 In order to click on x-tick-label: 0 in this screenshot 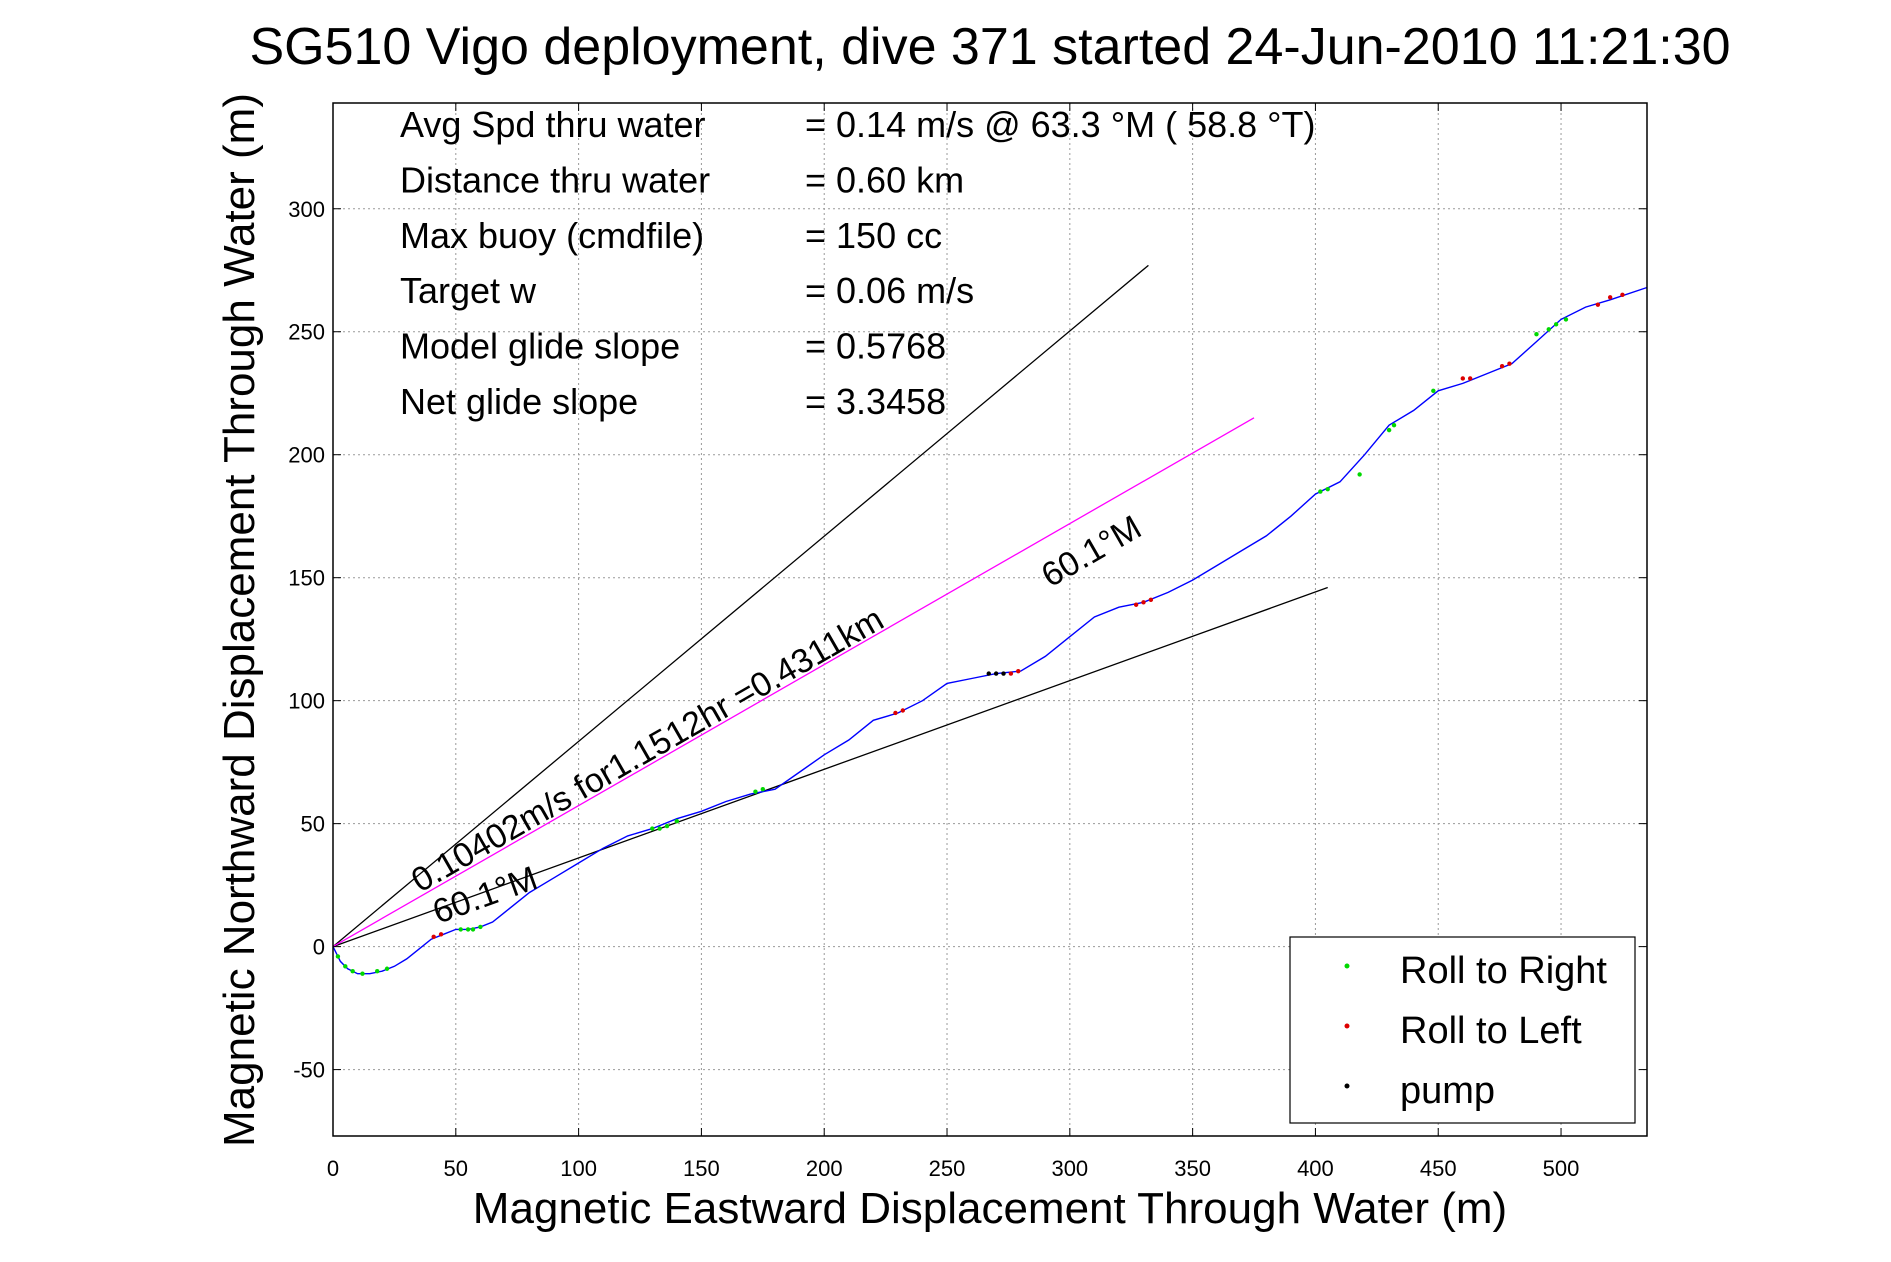, I will do `click(333, 1168)`.